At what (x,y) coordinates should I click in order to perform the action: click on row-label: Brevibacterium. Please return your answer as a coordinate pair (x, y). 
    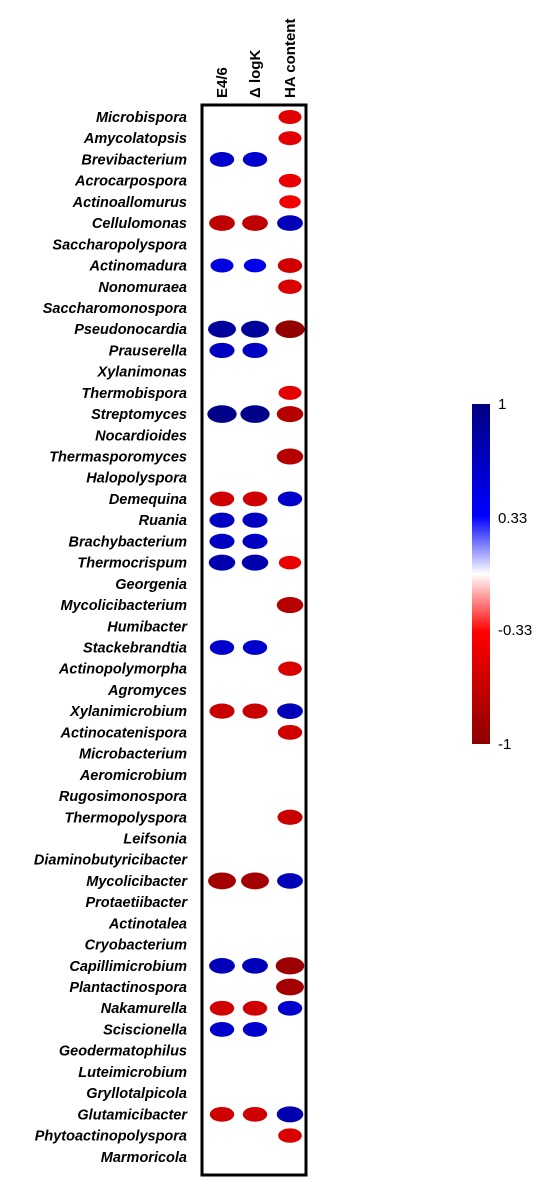
    Looking at the image, I should click on (134, 160).